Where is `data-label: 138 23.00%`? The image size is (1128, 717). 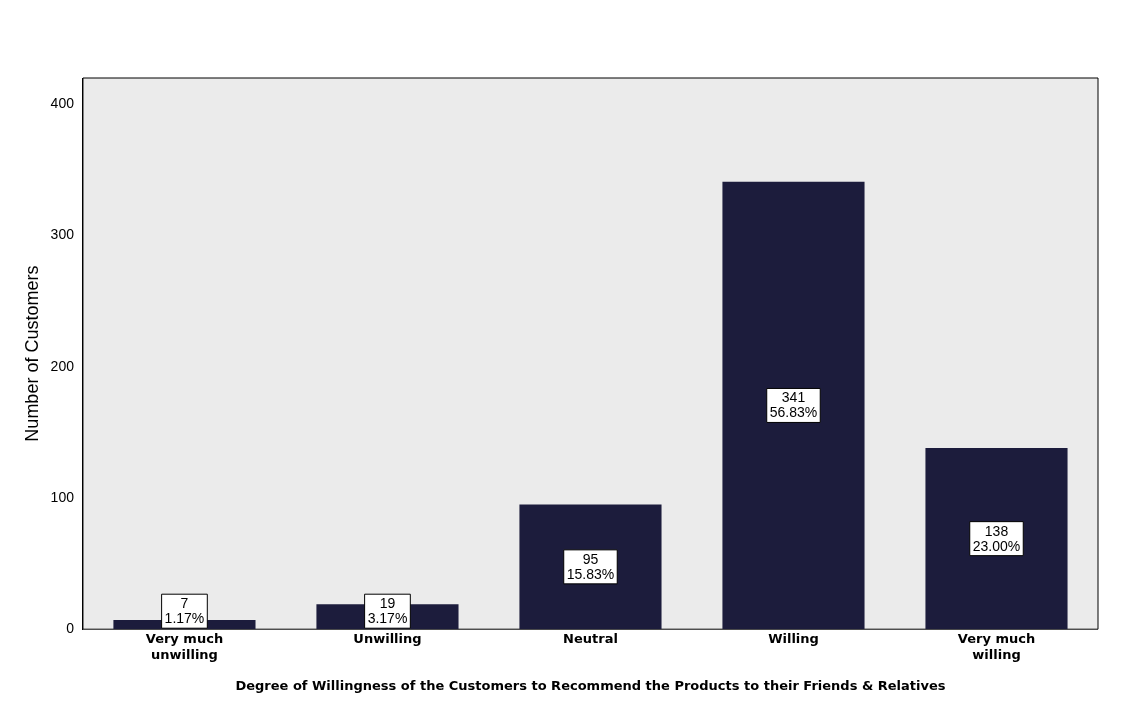
data-label: 138 23.00% is located at coordinates (996, 538).